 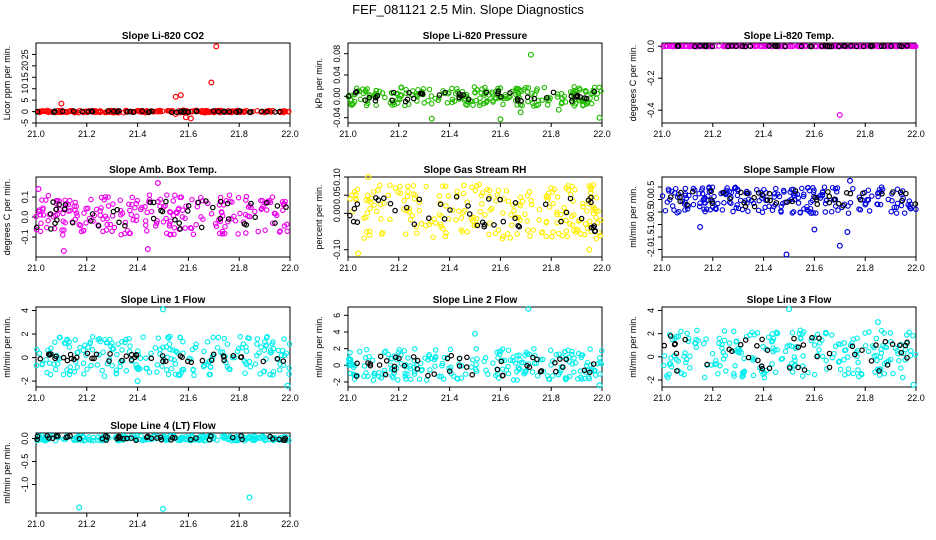 What do you see at coordinates (651, 110) in the screenshot?
I see `y-tick-label: -0.4` at bounding box center [651, 110].